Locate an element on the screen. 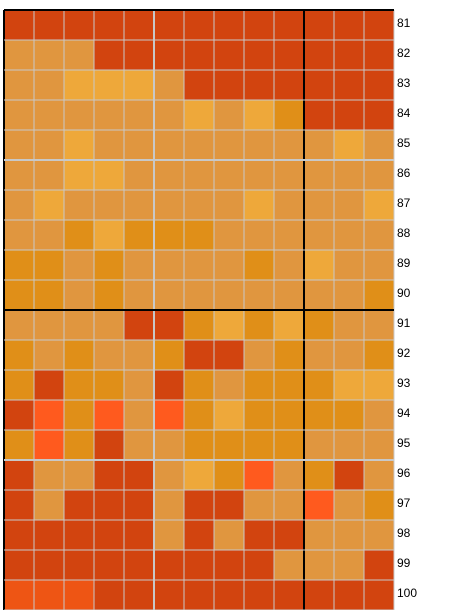  row-label: 91 is located at coordinates (404, 323).